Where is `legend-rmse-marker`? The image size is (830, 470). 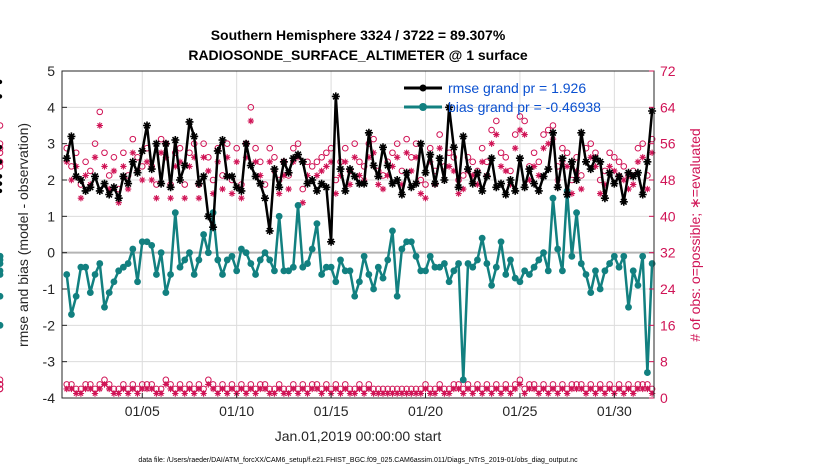 legend-rmse-marker is located at coordinates (423, 88).